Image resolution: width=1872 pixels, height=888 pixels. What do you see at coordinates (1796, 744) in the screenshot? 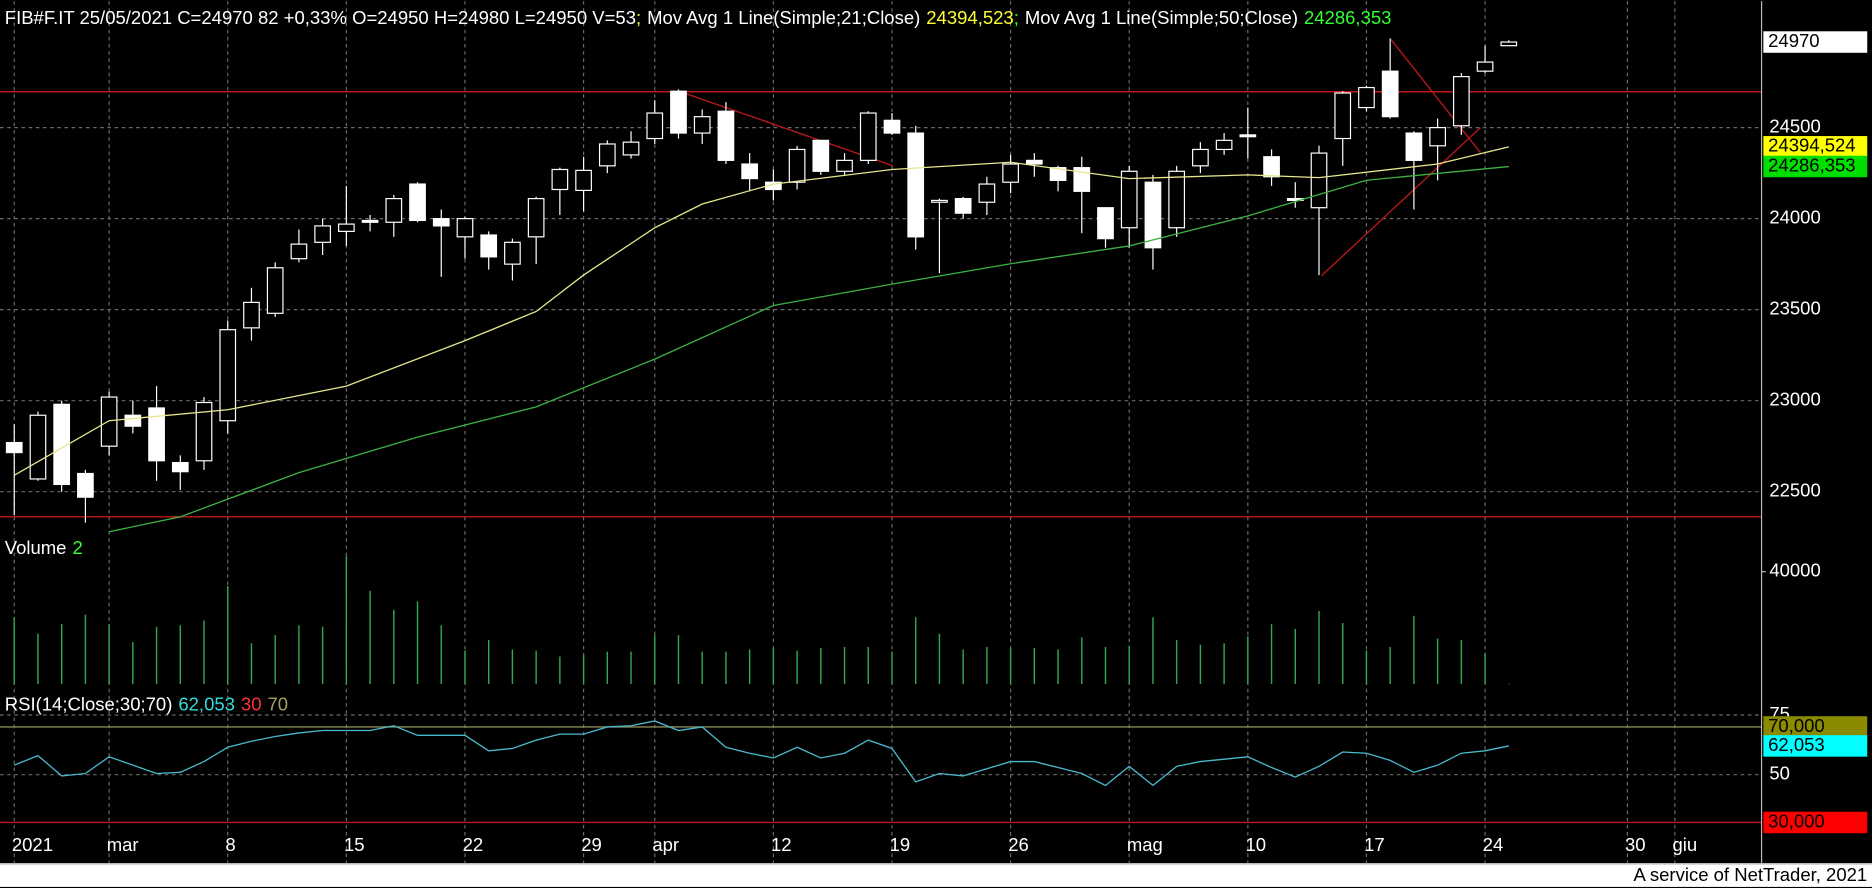
I see `axis-value-label: 62,053` at bounding box center [1796, 744].